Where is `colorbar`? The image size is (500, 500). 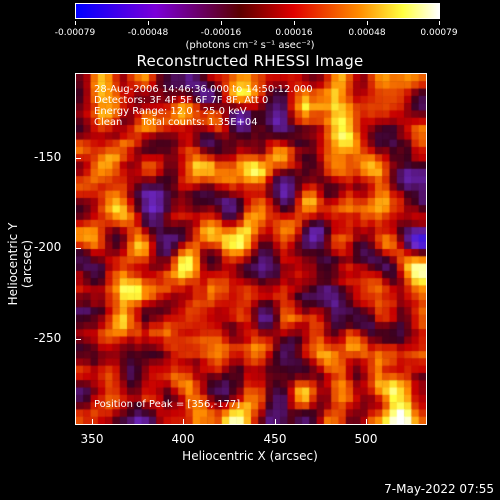 colorbar is located at coordinates (257, 11).